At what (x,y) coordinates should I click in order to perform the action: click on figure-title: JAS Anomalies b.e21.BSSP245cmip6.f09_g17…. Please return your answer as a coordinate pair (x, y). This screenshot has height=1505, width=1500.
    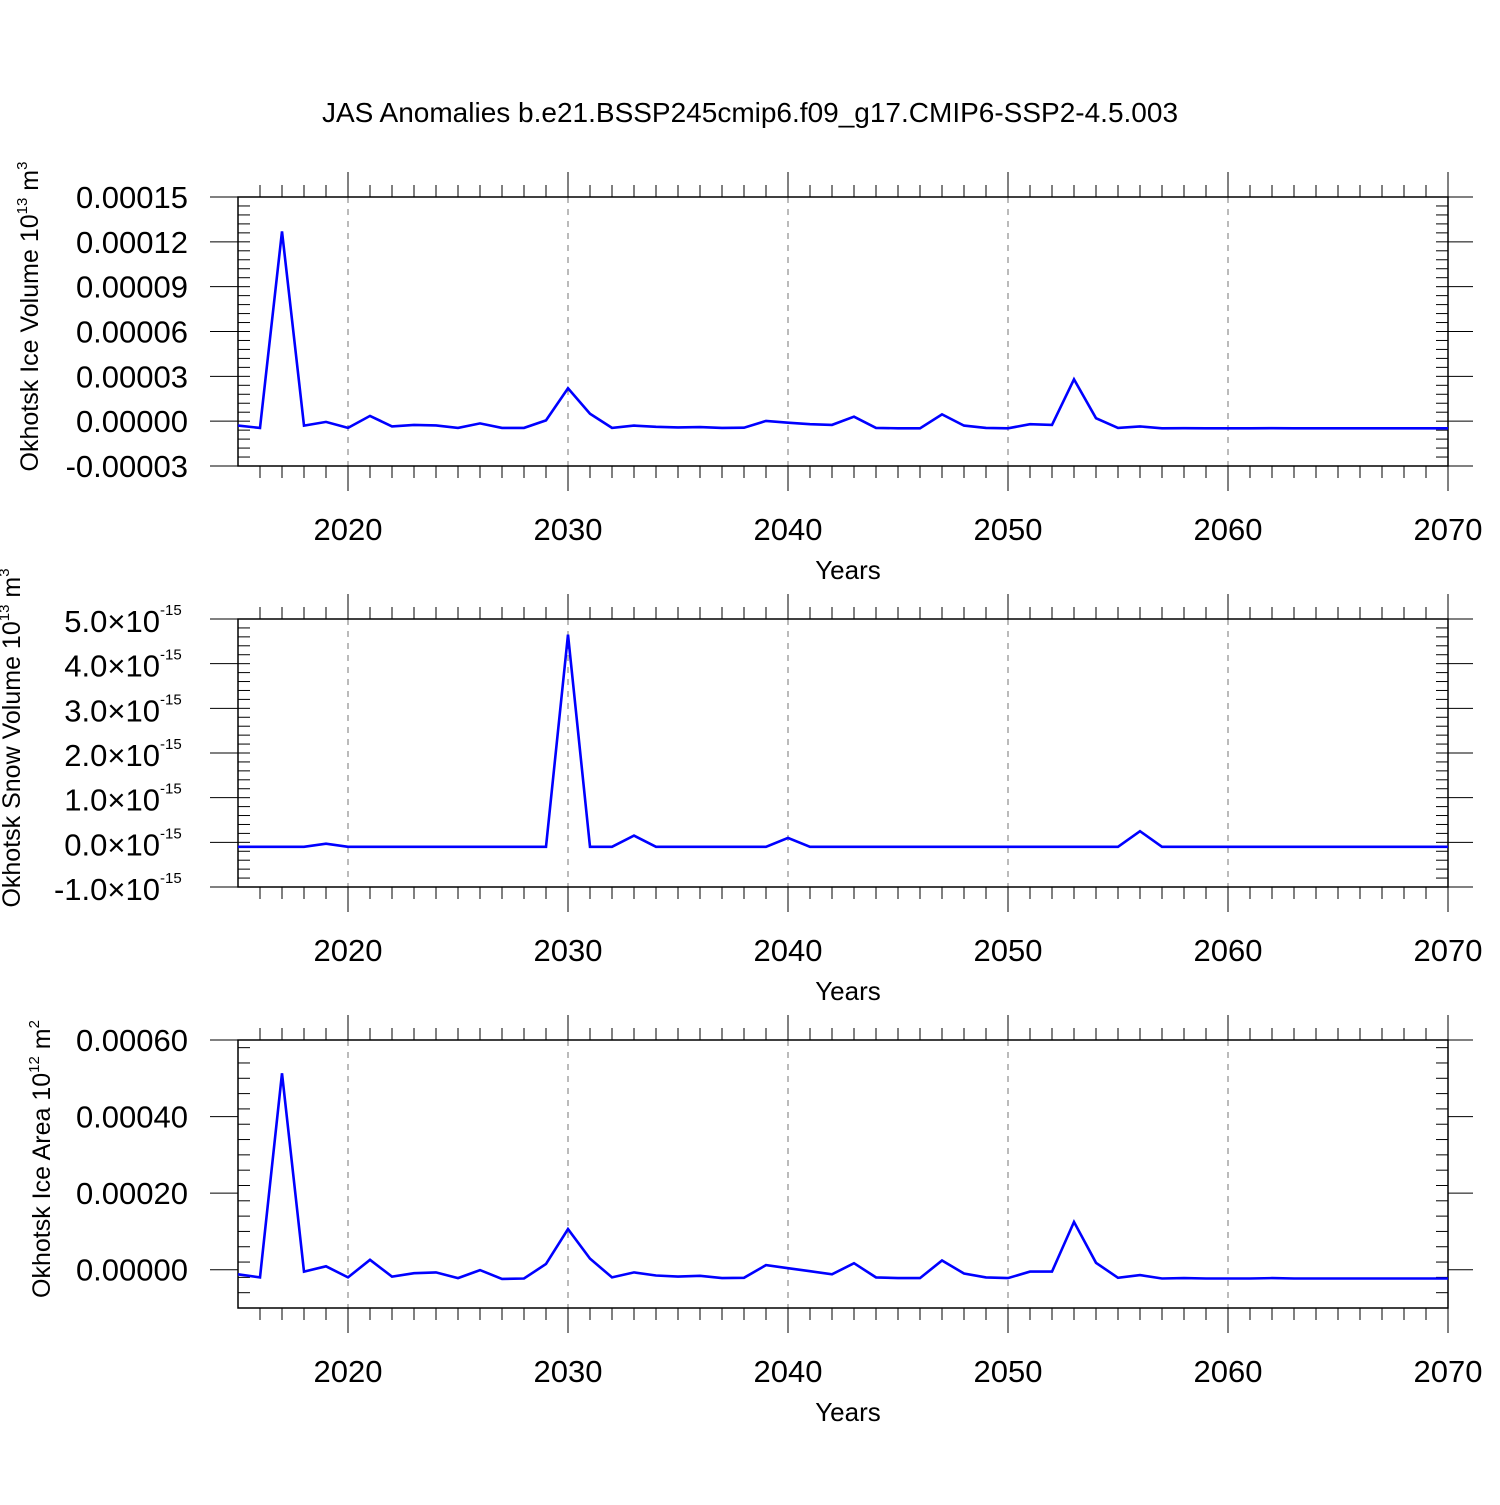
    Looking at the image, I should click on (750, 112).